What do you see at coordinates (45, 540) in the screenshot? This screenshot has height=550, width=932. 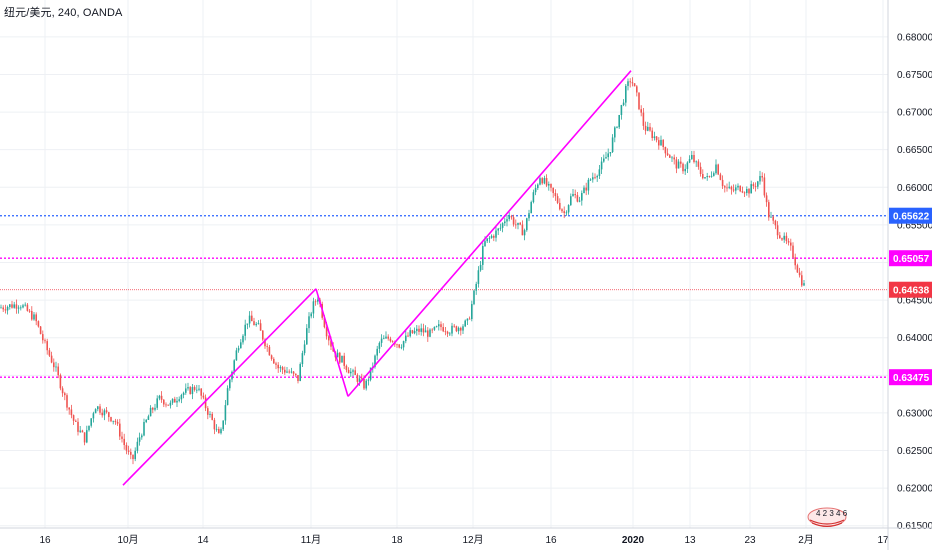 I see `x-tick-label: 16` at bounding box center [45, 540].